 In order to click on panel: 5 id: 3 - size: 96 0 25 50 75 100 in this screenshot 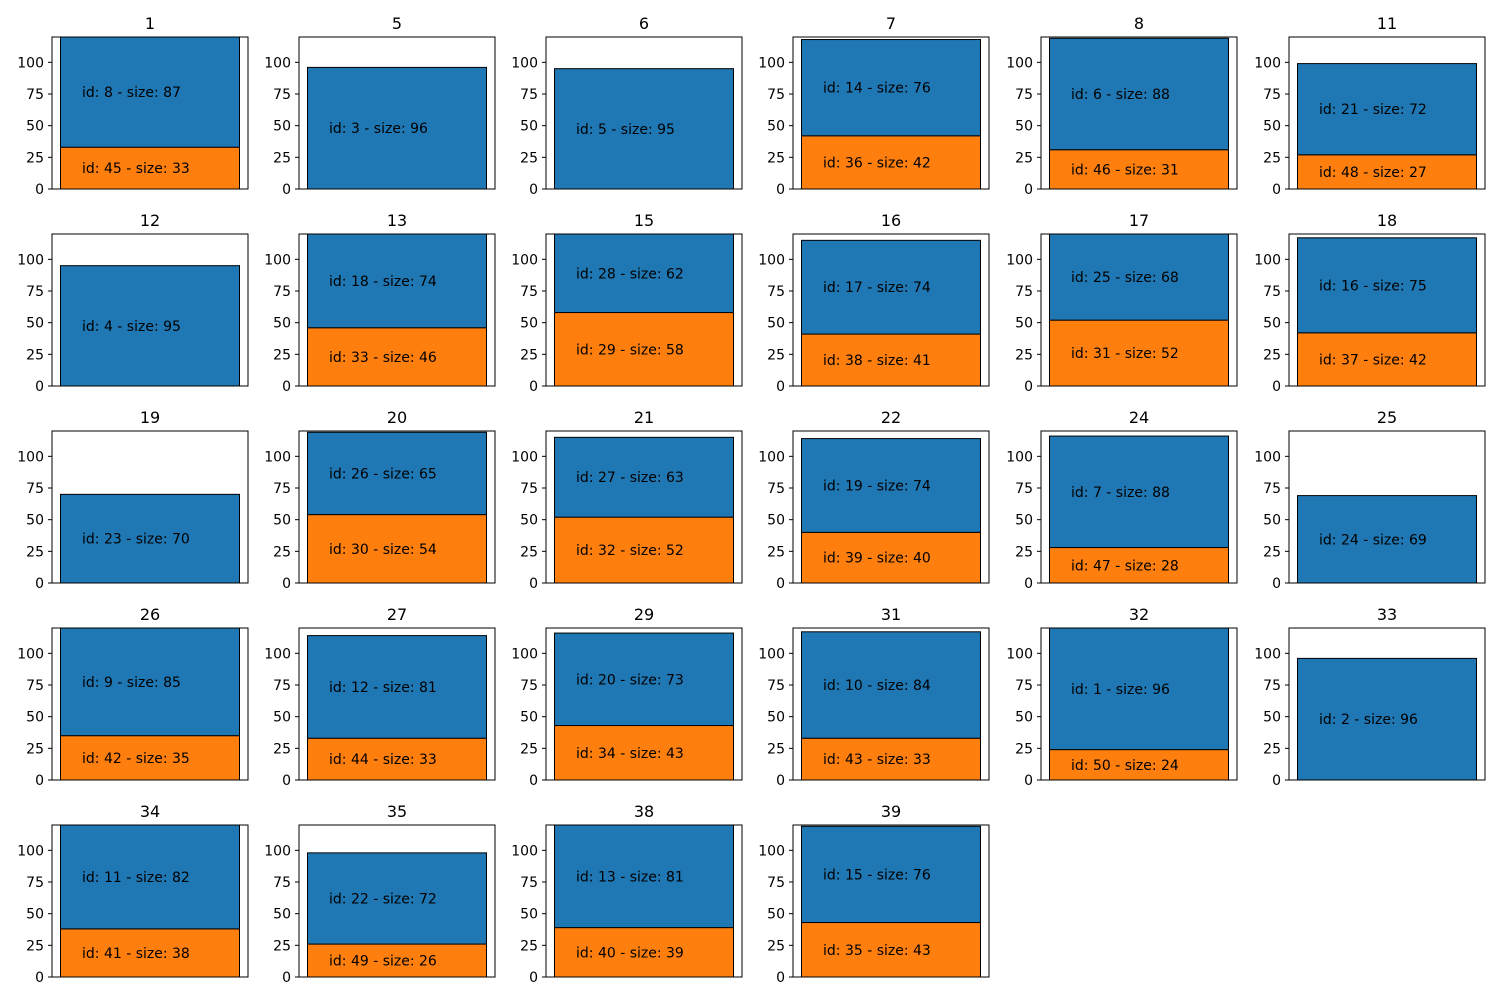, I will do `click(380, 106)`.